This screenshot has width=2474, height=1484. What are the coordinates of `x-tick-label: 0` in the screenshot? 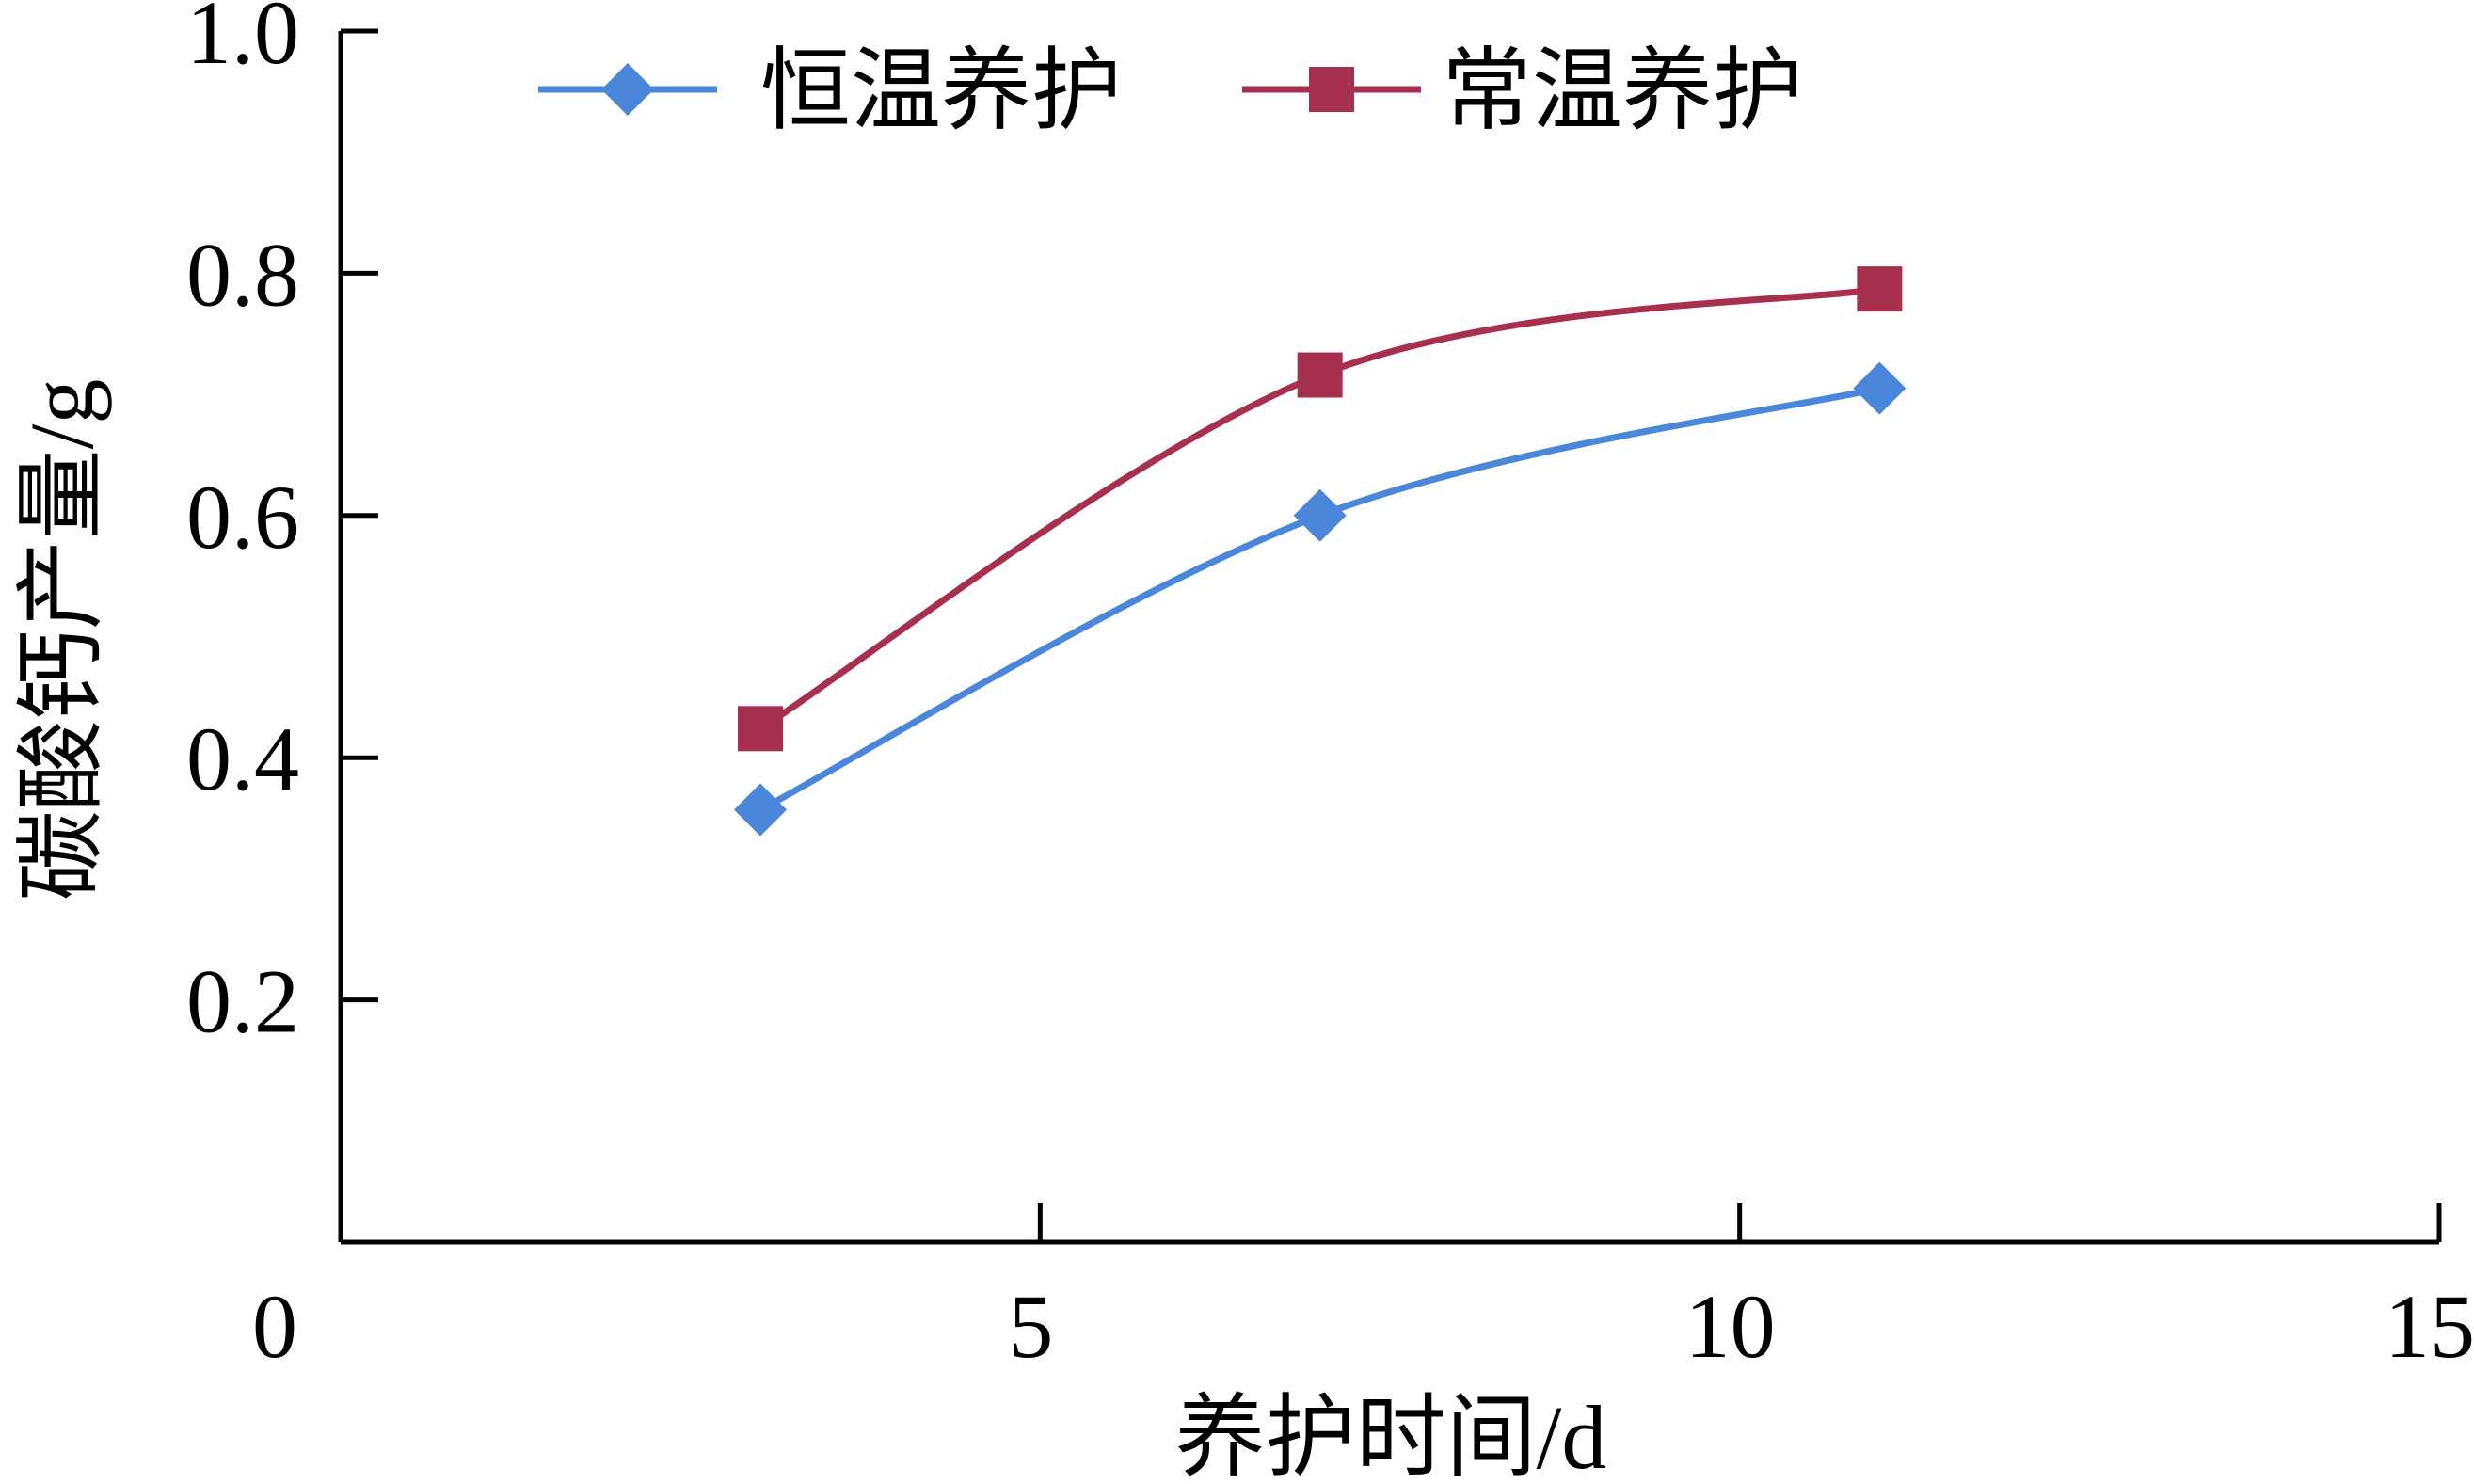 It's located at (274, 1326).